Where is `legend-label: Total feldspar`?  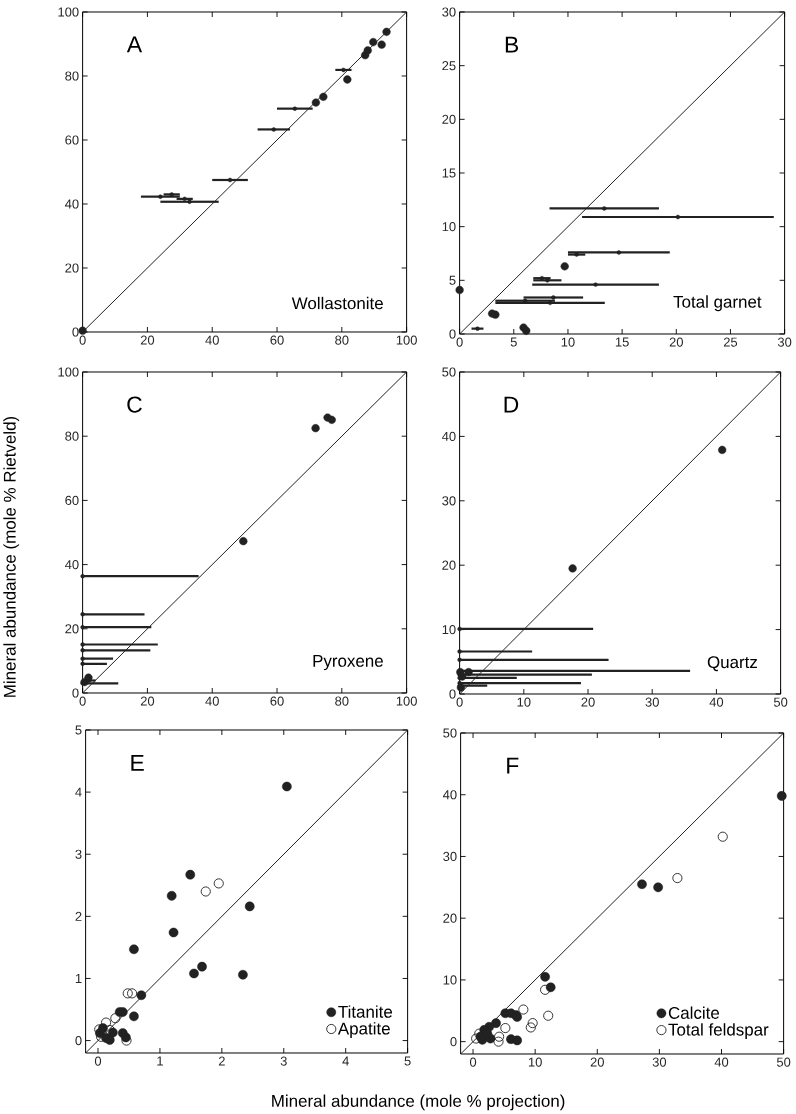
legend-label: Total feldspar is located at coordinates (718, 1031).